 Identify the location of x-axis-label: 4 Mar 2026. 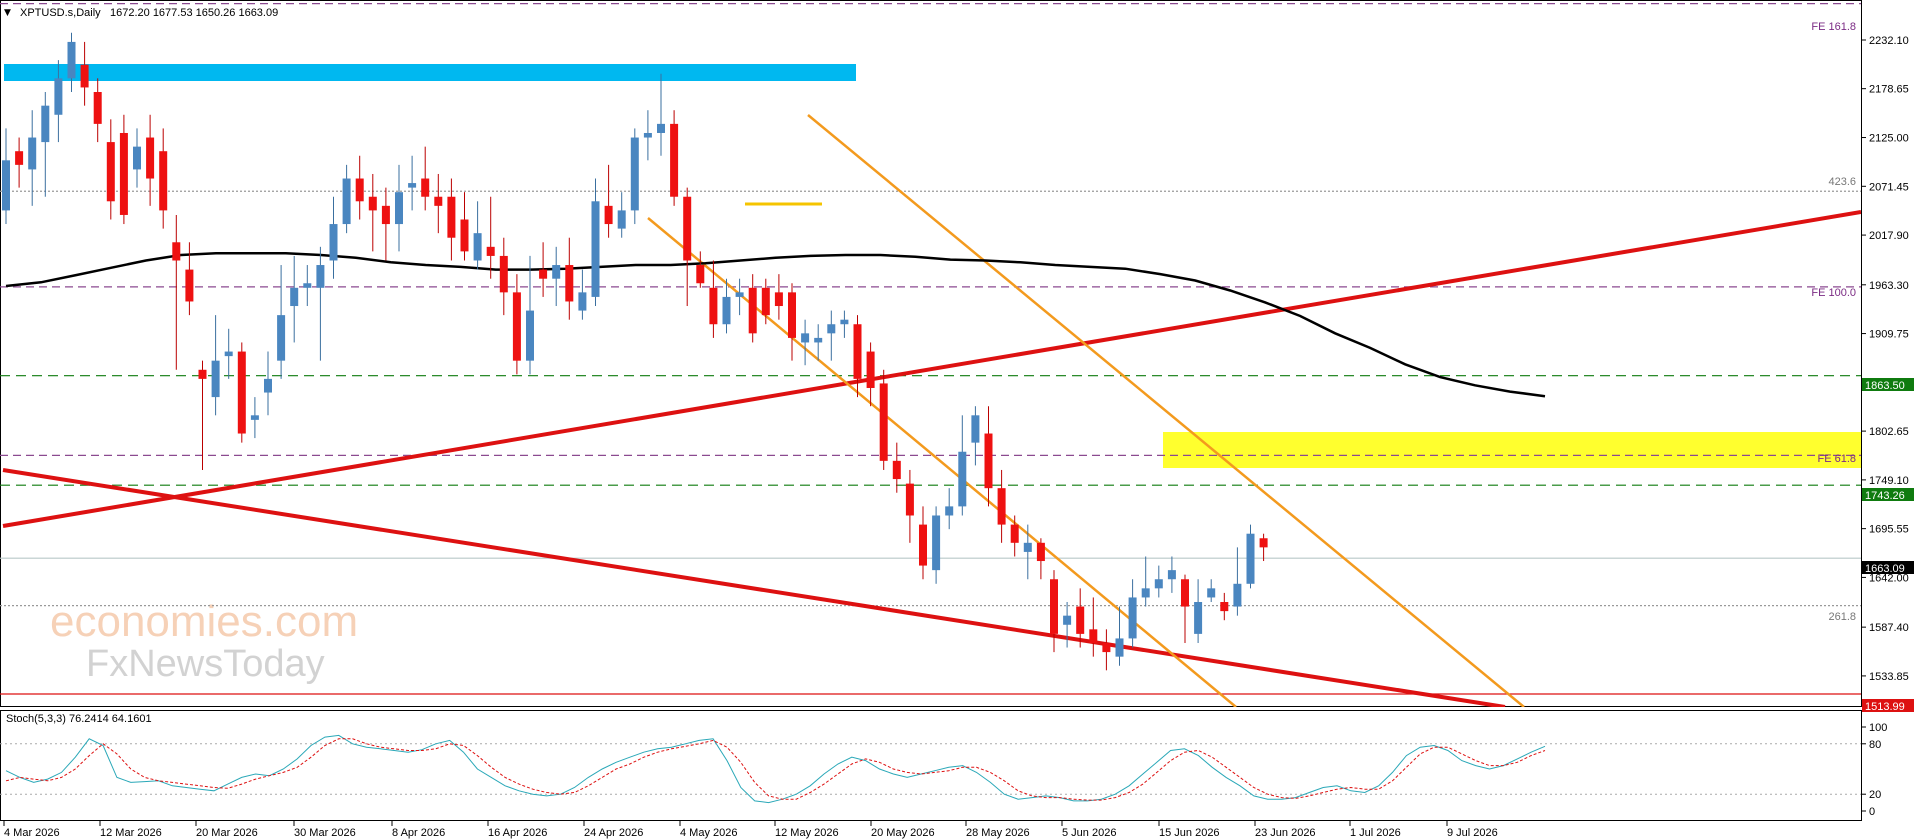
(32, 833).